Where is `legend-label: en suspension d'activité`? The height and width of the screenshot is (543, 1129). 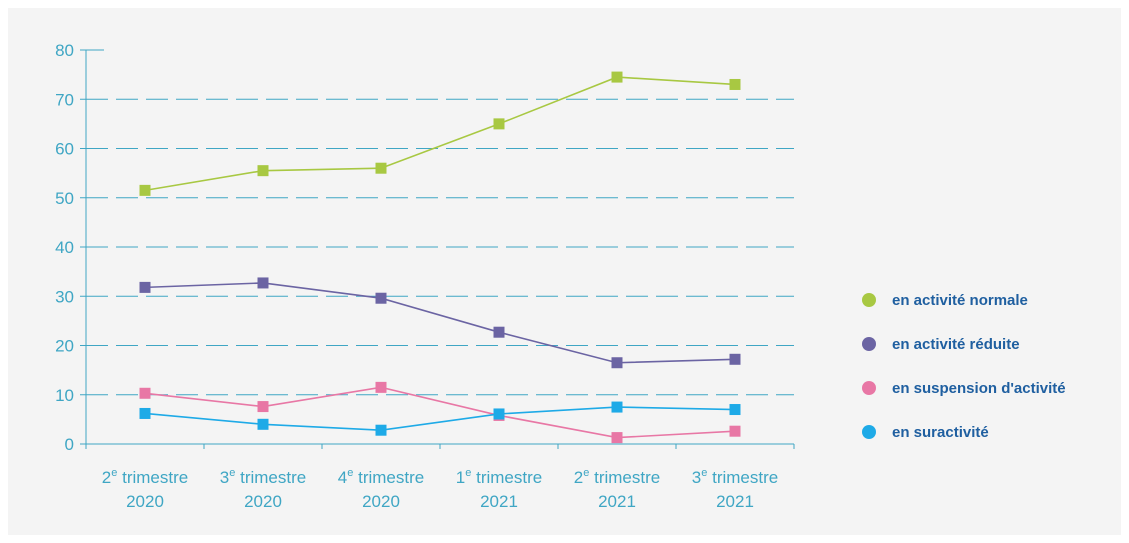 legend-label: en suspension d'activité is located at coordinates (979, 388).